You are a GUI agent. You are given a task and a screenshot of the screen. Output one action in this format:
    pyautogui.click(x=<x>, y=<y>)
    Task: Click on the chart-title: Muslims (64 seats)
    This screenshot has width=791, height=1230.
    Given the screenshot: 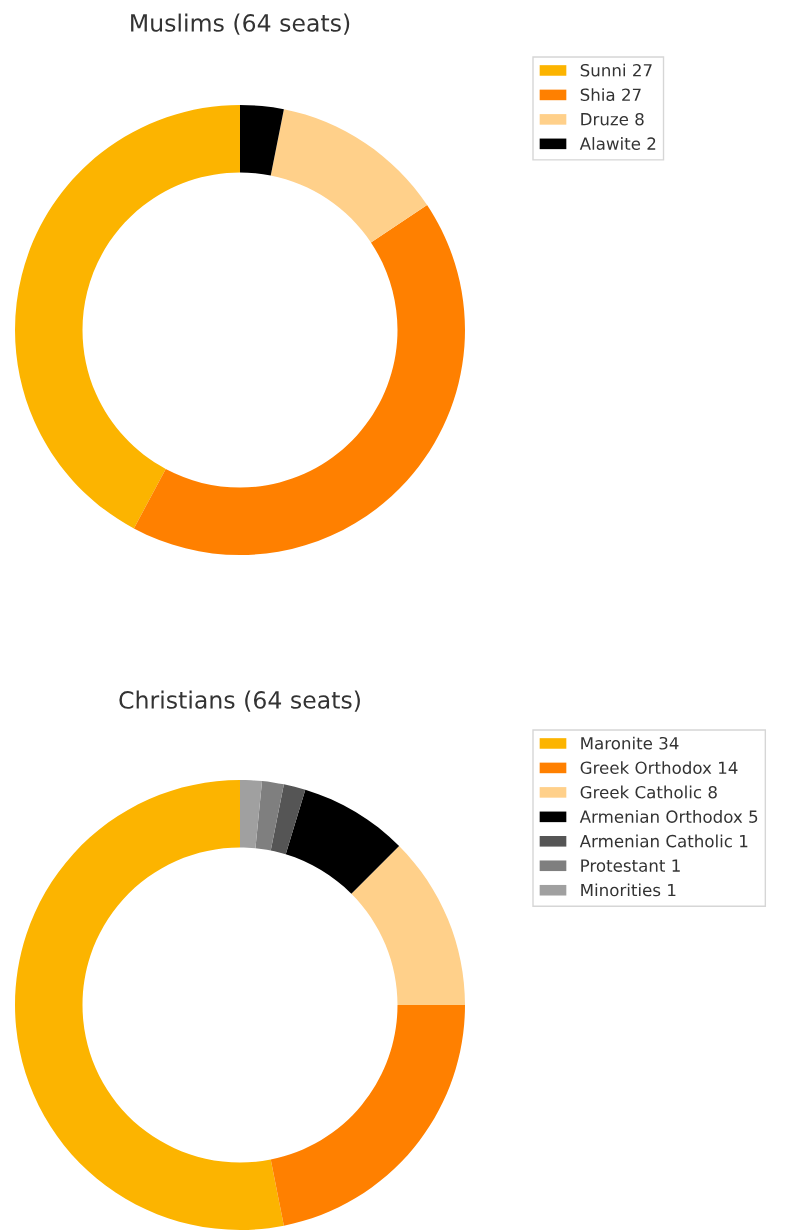 What is the action you would take?
    pyautogui.click(x=240, y=24)
    